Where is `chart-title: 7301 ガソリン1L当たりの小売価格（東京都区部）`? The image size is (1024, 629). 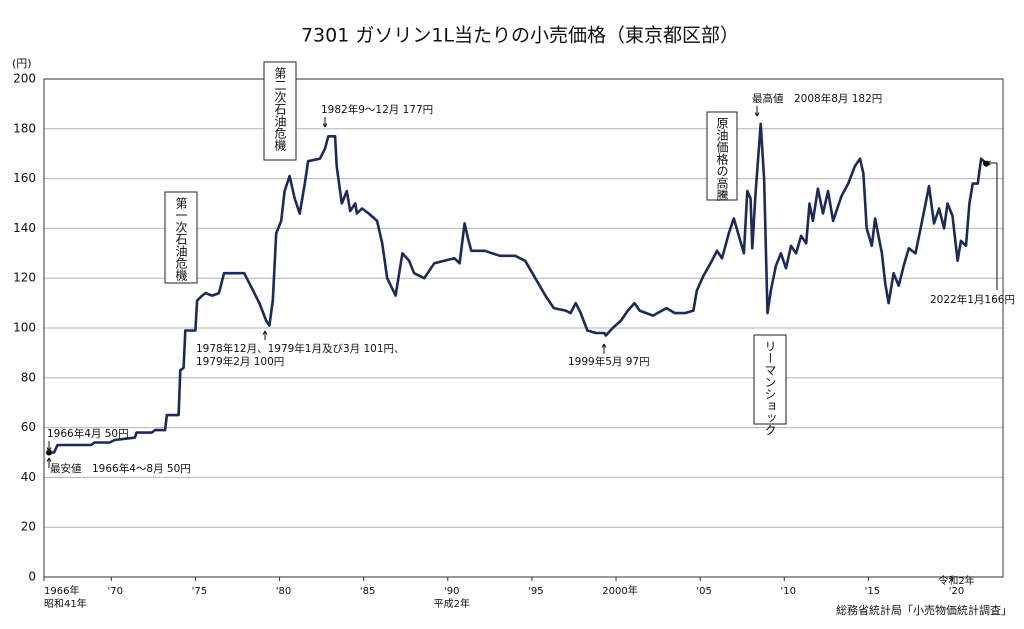 chart-title: 7301 ガソリン1L当たりの小売価格（東京都区部） is located at coordinates (520, 36).